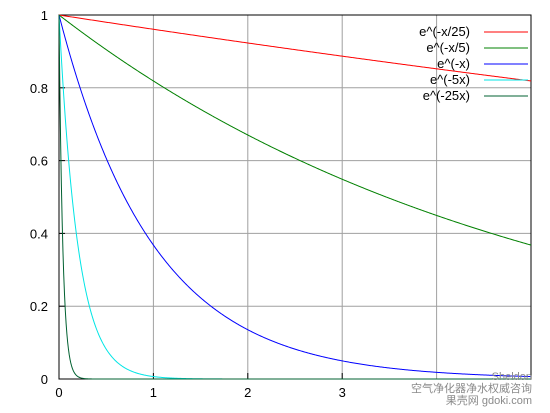 This screenshot has width=550, height=413. I want to click on watermark-line3: 果壳网 gdoki.com, so click(489, 400).